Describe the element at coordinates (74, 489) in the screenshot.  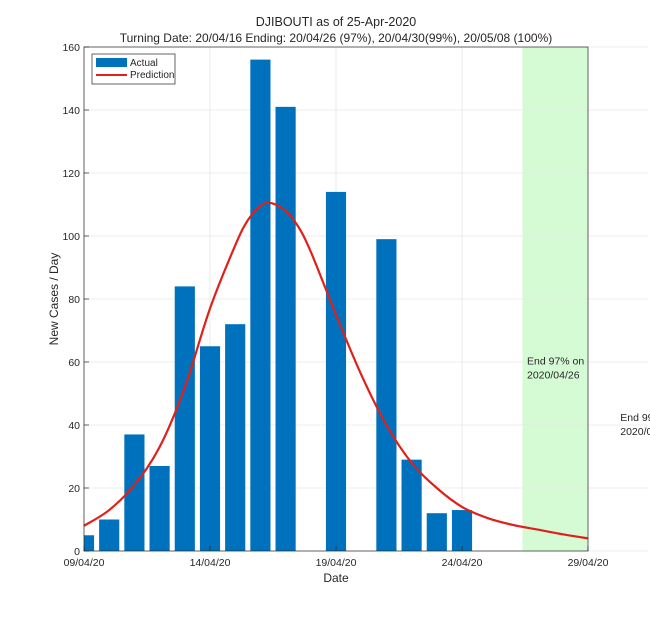
I see `y-tick-label: 20` at that location.